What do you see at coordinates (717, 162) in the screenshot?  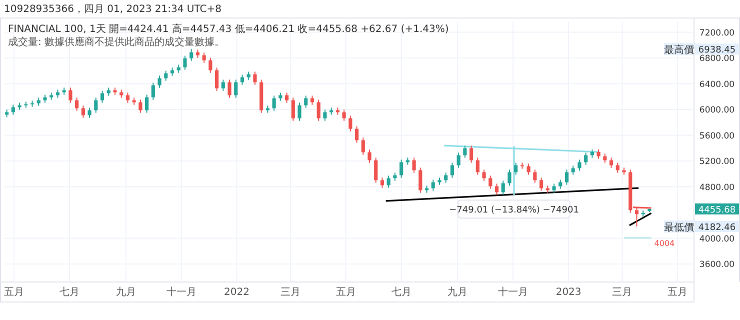 I see `y-tick-label: 5200.00` at bounding box center [717, 162].